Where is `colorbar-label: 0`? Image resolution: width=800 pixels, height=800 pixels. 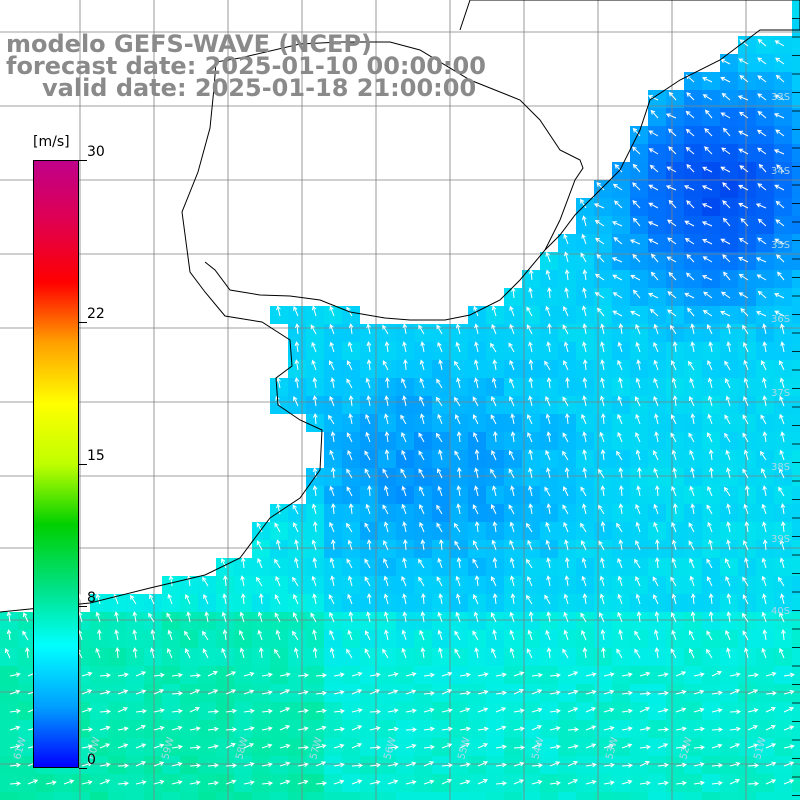 colorbar-label: 0 is located at coordinates (91, 760).